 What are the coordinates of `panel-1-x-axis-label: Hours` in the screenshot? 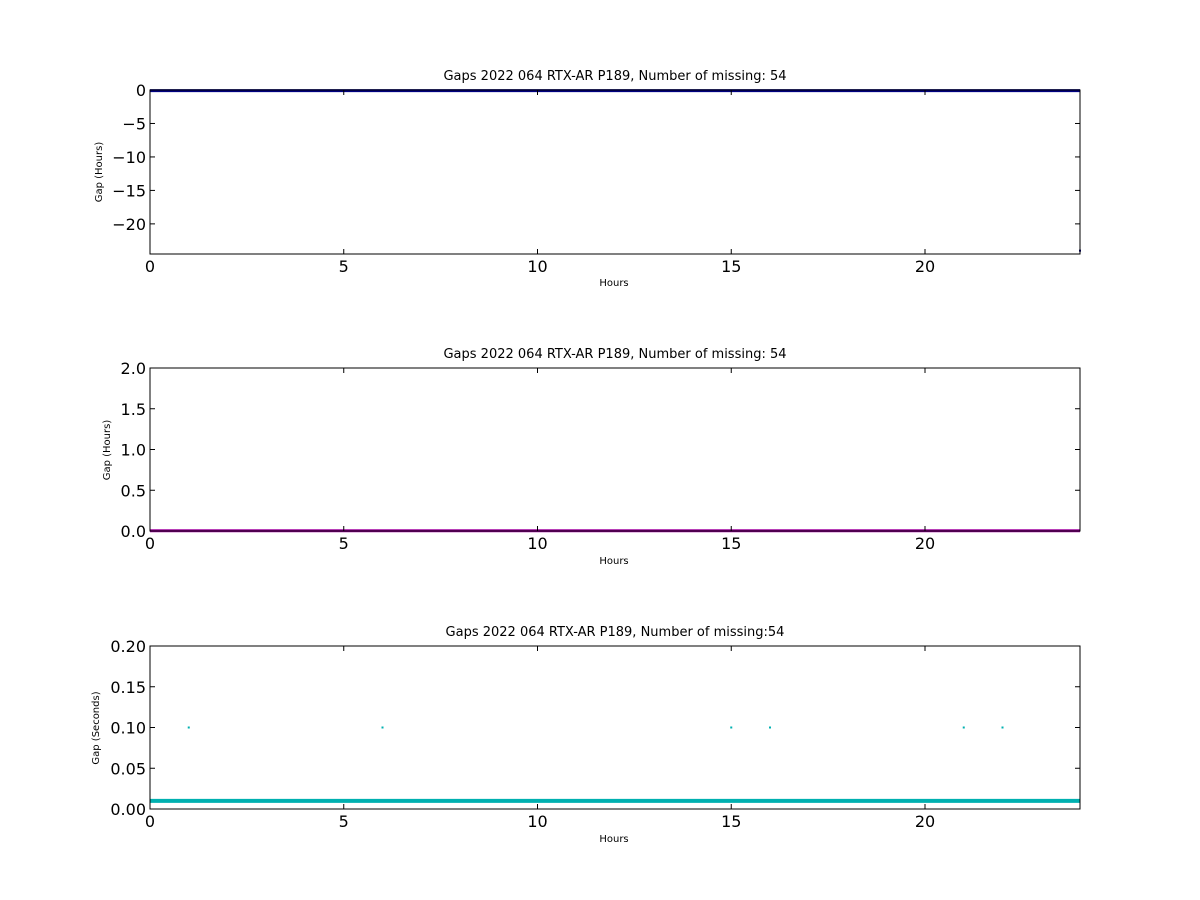 It's located at (613, 283).